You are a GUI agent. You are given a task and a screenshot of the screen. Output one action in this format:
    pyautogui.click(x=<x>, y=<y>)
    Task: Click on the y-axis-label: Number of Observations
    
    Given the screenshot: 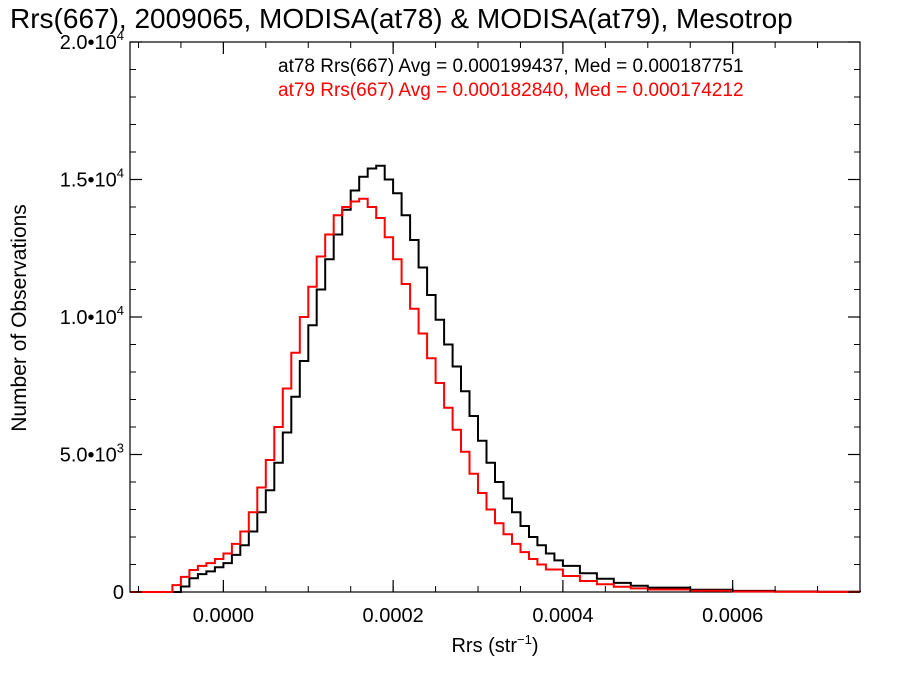 What is the action you would take?
    pyautogui.click(x=19, y=318)
    